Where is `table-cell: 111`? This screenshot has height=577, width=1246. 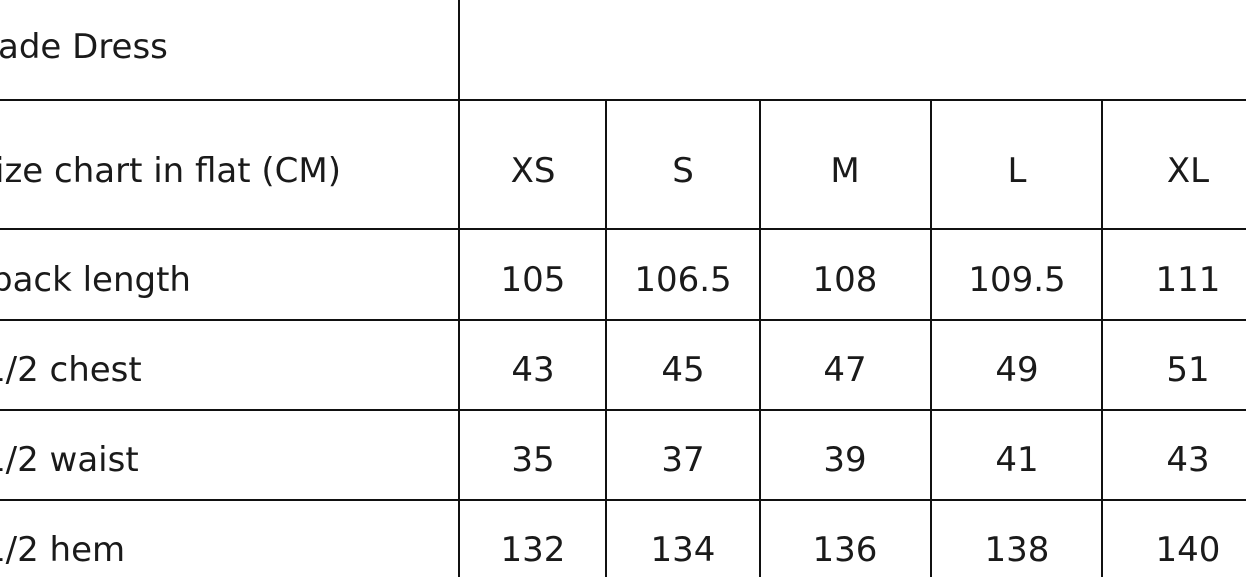 table-cell: 111 is located at coordinates (1188, 280).